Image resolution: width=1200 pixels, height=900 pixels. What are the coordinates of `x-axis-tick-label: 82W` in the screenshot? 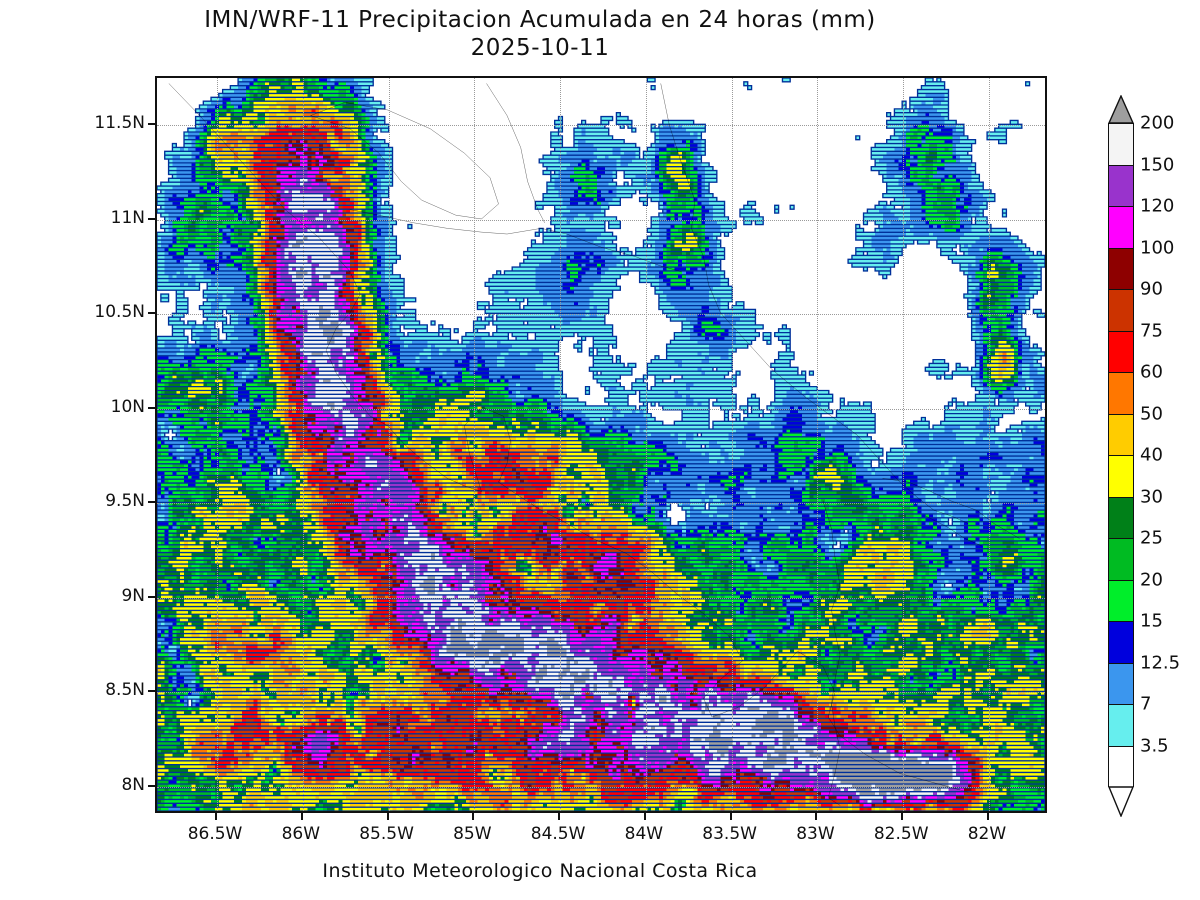 It's located at (987, 834).